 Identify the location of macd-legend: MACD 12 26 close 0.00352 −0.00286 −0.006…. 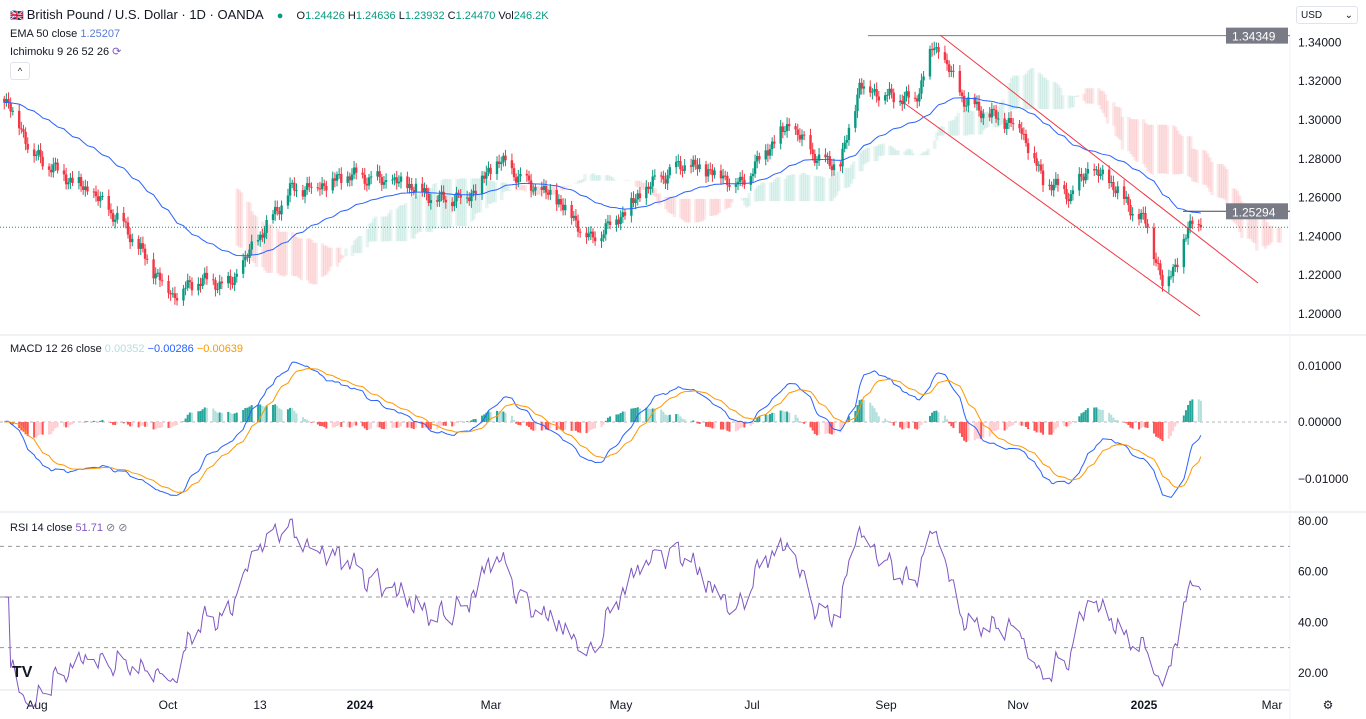
(126, 349).